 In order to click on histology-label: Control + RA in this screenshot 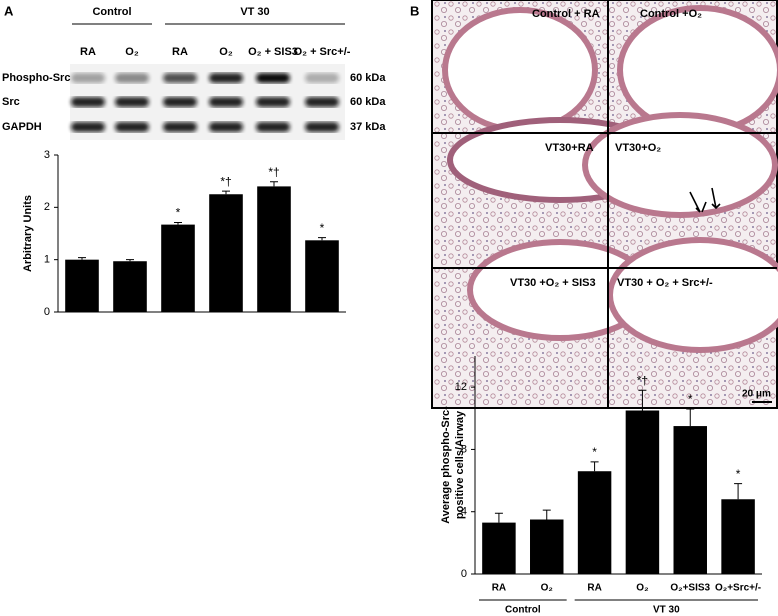, I will do `click(566, 14)`.